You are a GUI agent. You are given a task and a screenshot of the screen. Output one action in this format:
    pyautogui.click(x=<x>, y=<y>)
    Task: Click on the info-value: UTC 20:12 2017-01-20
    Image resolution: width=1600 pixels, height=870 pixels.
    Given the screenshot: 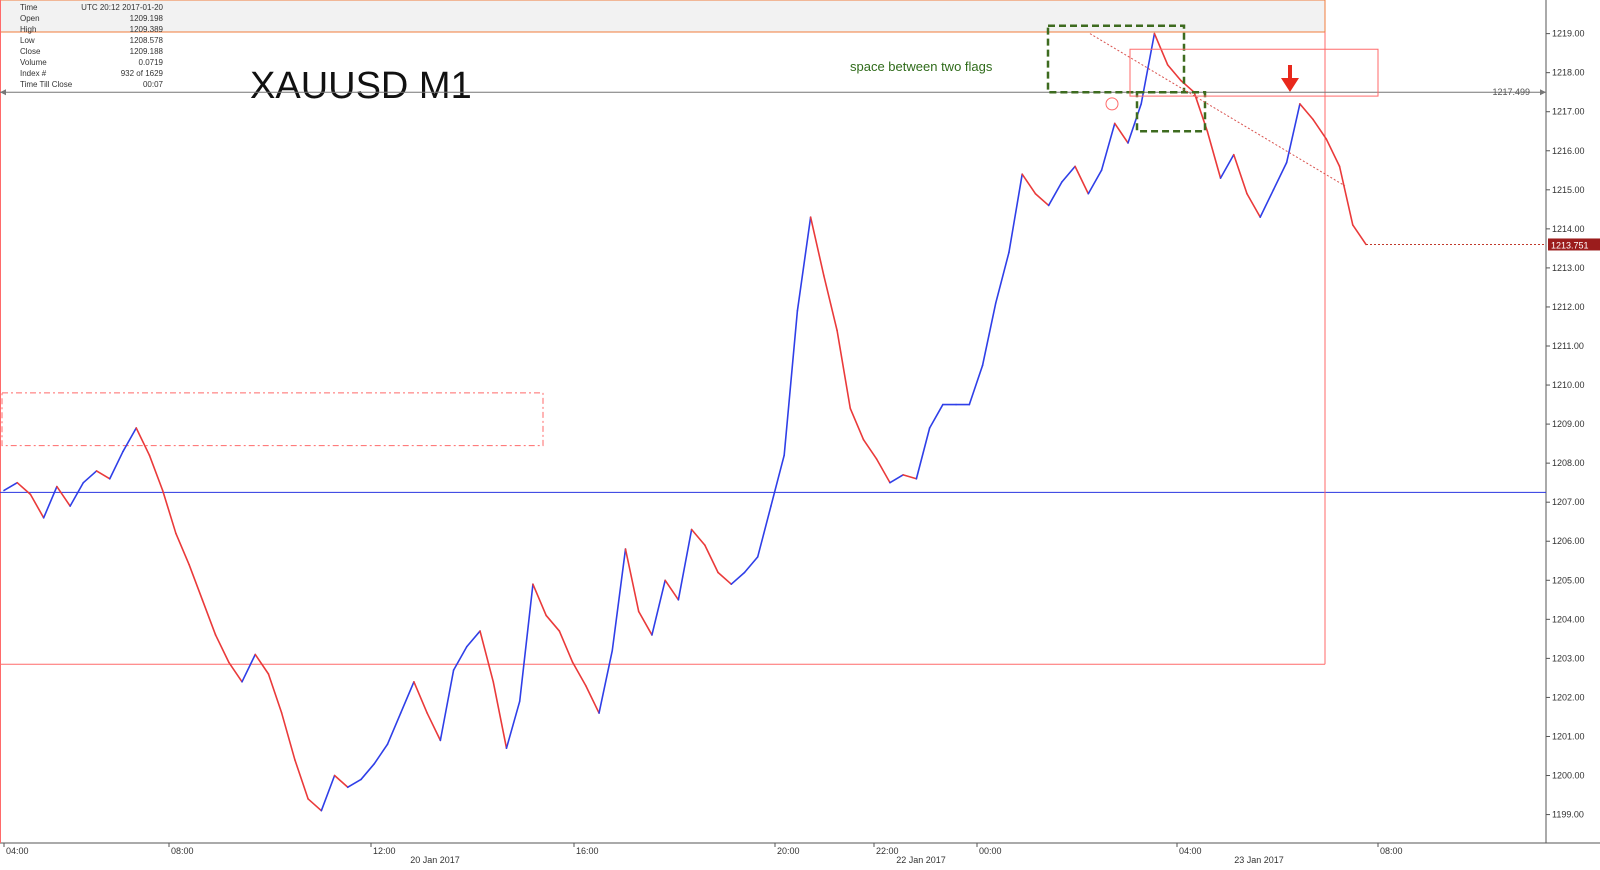 What is the action you would take?
    pyautogui.click(x=122, y=7)
    